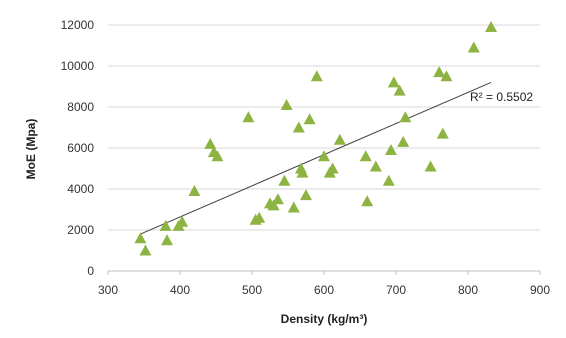  Describe the element at coordinates (80, 107) in the screenshot. I see `y-tick-label: 8000` at that location.